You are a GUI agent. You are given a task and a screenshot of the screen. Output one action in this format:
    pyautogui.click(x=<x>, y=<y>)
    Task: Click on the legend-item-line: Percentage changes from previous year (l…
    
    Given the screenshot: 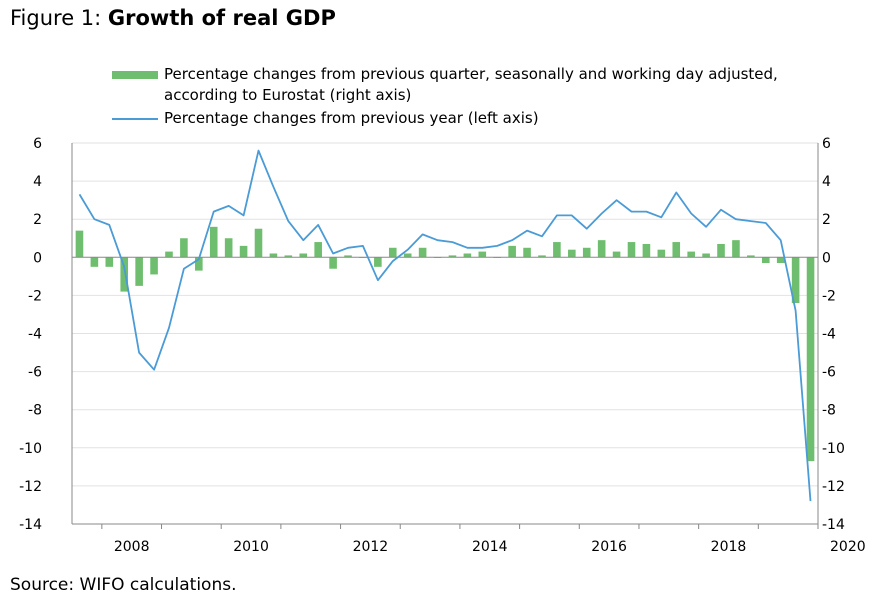 What is the action you would take?
    pyautogui.click(x=462, y=118)
    